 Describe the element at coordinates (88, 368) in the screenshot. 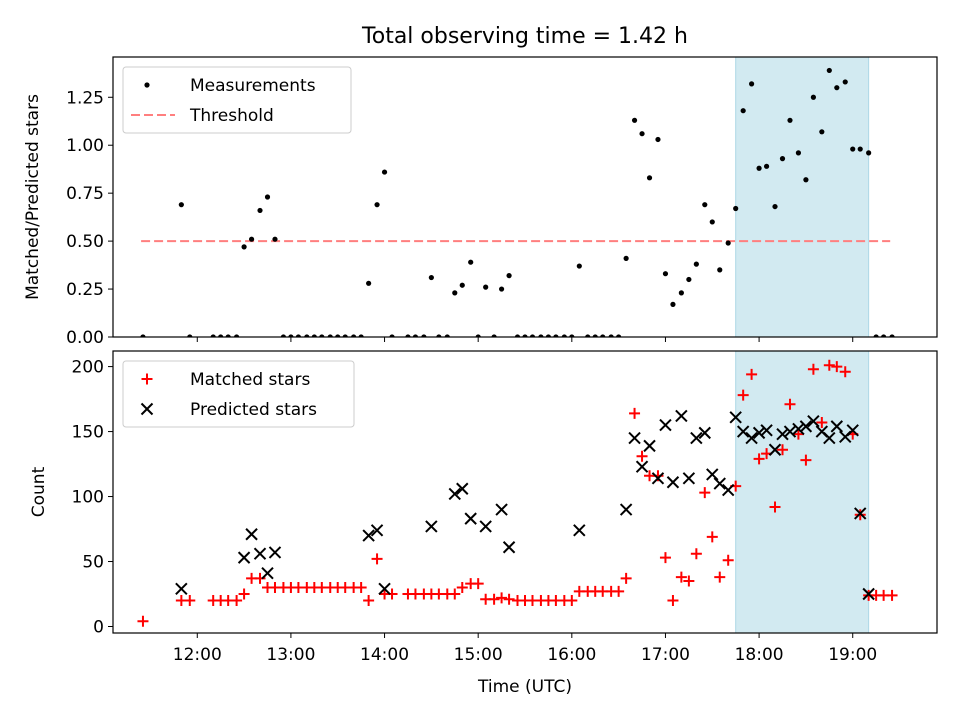

I see `bottom-ytick-label: 200` at that location.